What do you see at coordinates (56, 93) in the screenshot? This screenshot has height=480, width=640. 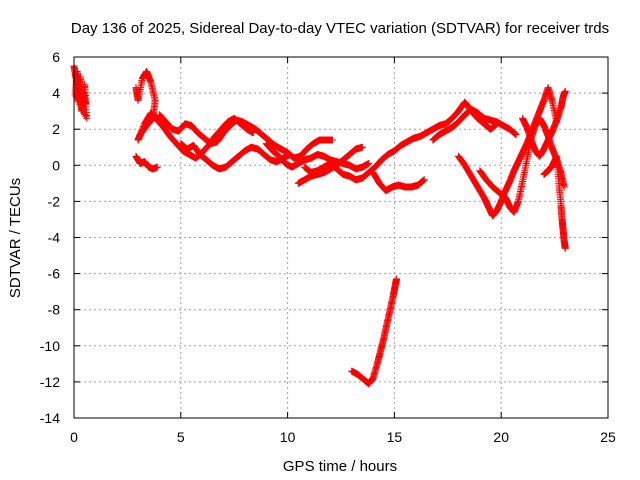 I see `y-tick-label: 4` at bounding box center [56, 93].